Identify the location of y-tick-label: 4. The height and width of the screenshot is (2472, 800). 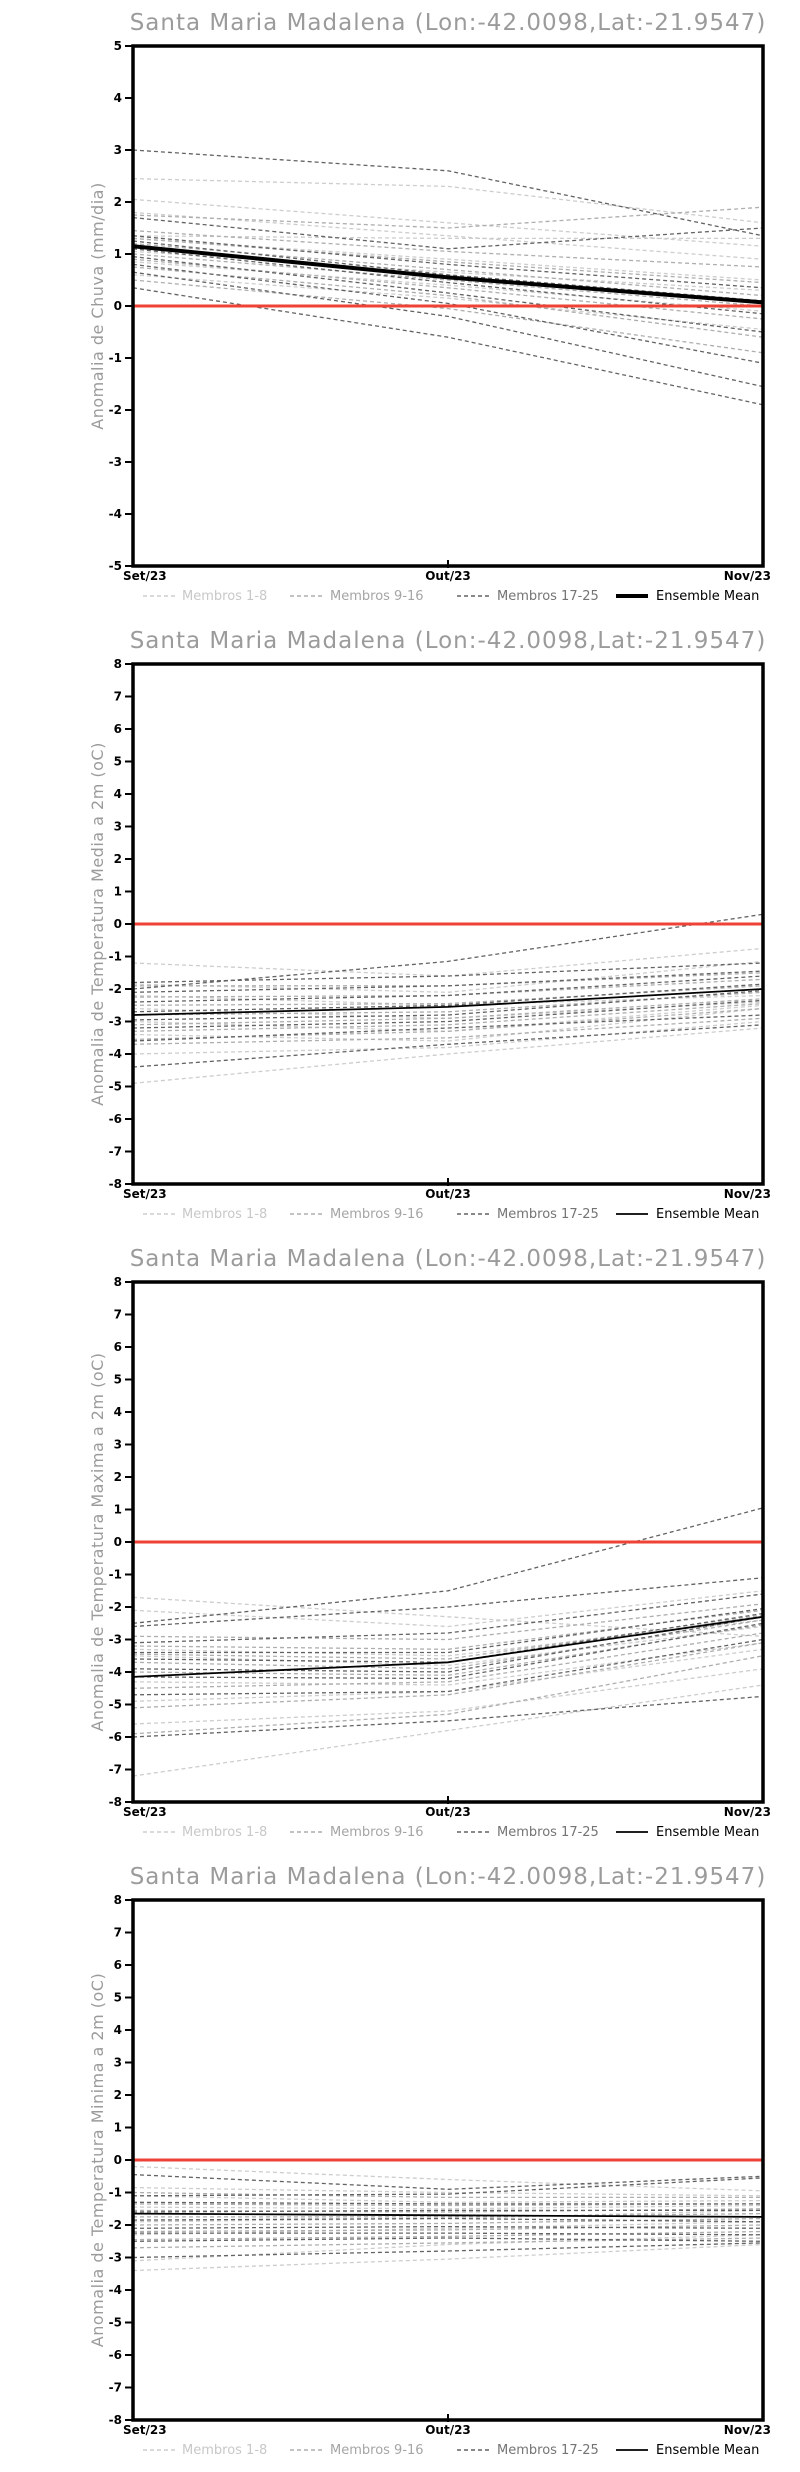
(118, 2030).